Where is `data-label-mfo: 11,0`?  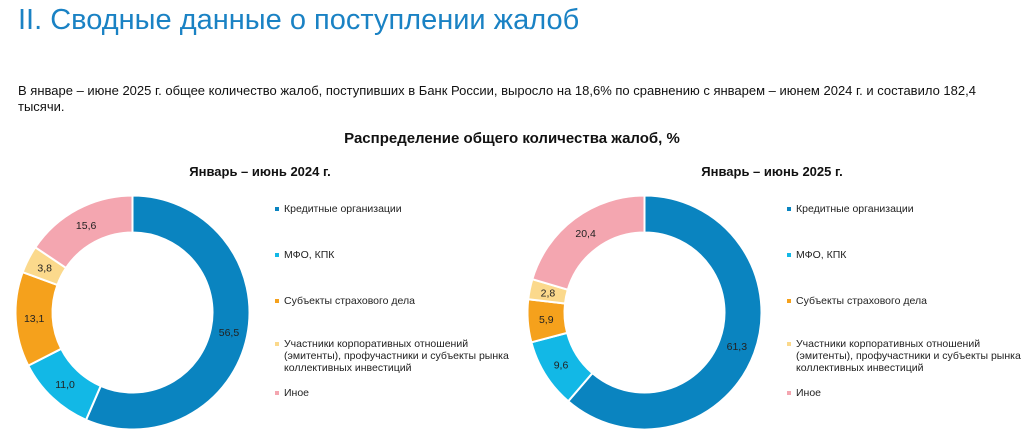
data-label-mfo: 11,0 is located at coordinates (65, 385).